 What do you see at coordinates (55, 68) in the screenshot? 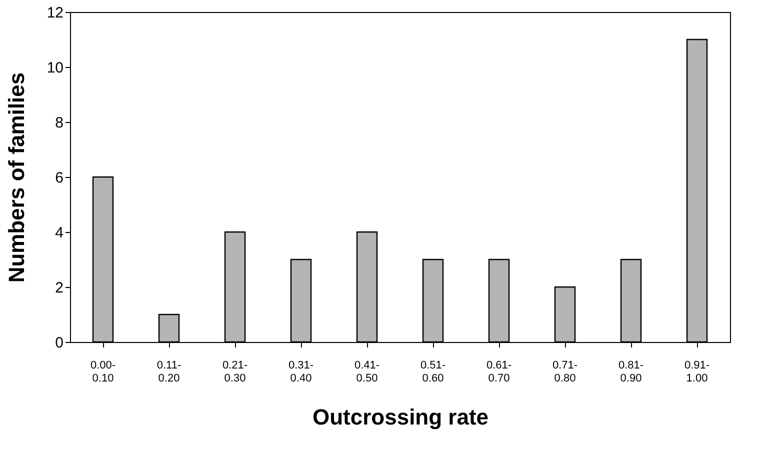
I see `y-tick-label: 10` at bounding box center [55, 68].